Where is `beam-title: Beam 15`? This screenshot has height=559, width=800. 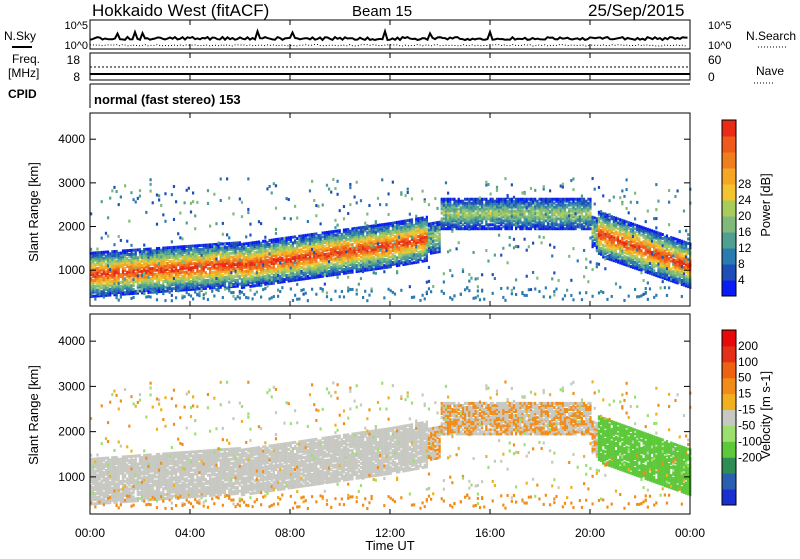 beam-title: Beam 15 is located at coordinates (382, 11).